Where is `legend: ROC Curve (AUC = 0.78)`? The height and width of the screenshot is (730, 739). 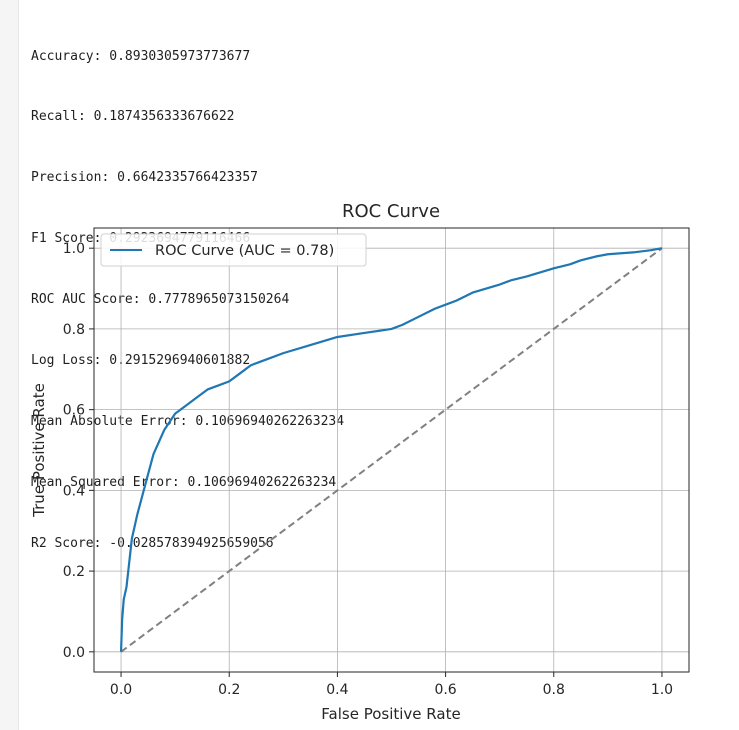 legend: ROC Curve (AUC = 0.78) is located at coordinates (233, 250).